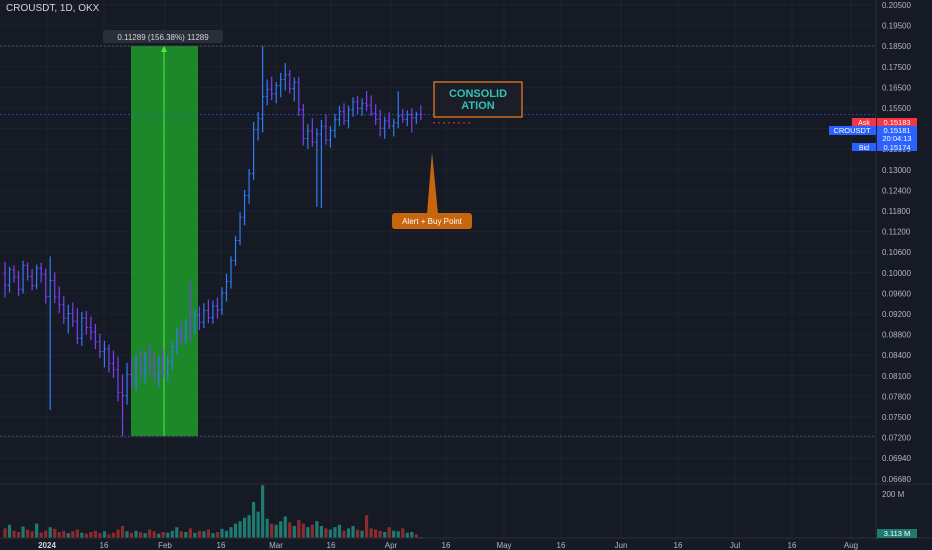 This screenshot has width=932, height=550. What do you see at coordinates (896, 67) in the screenshot?
I see `y-tick-label: 0.17500` at bounding box center [896, 67].